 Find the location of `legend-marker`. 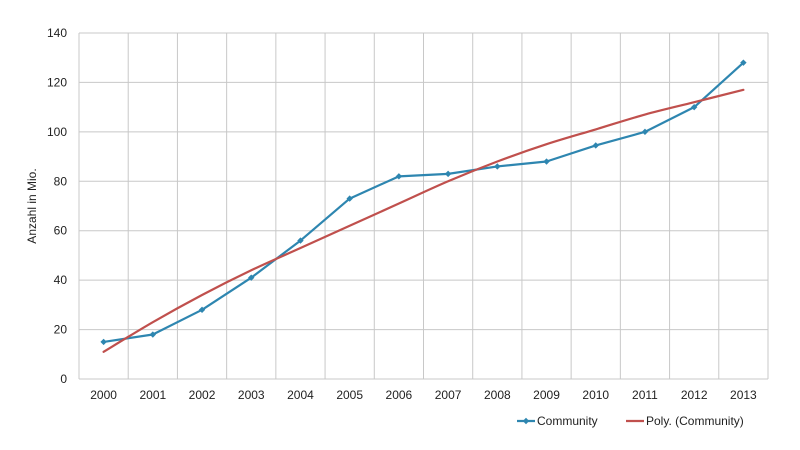

legend-marker is located at coordinates (526, 421).